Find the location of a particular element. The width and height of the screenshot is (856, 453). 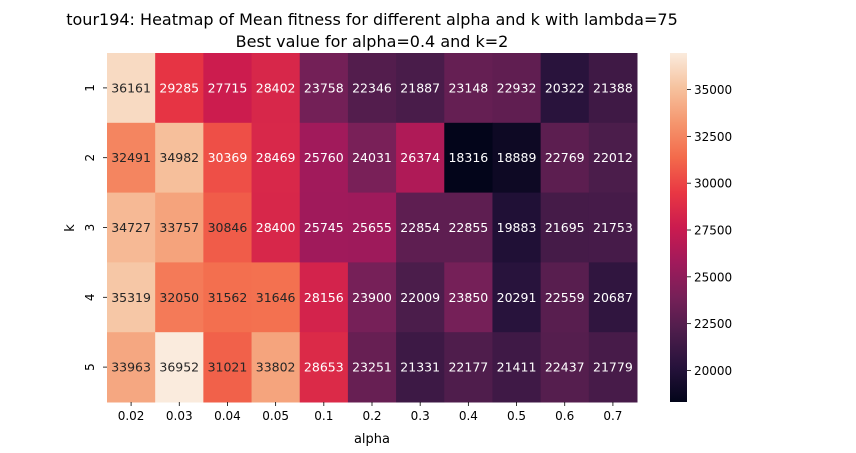

cell-value-label: 31021 is located at coordinates (228, 367).